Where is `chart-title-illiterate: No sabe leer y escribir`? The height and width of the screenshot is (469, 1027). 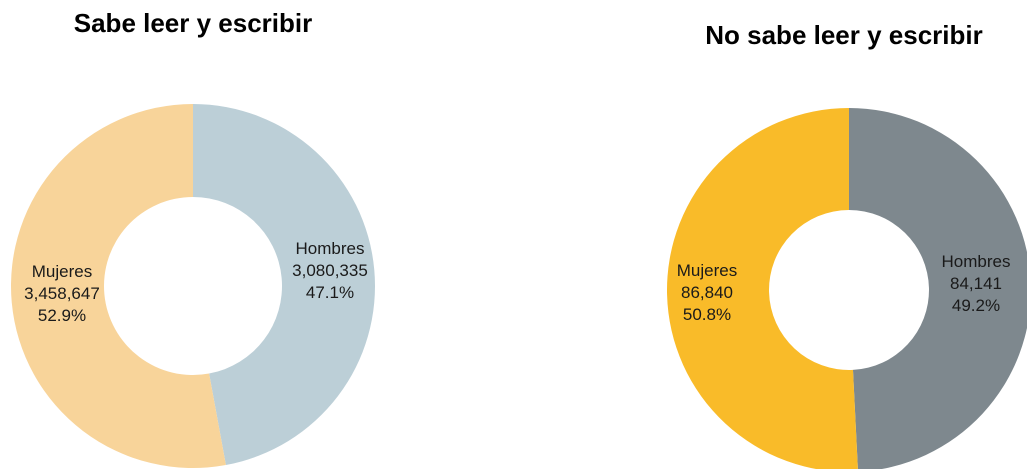 chart-title-illiterate: No sabe leer y escribir is located at coordinates (844, 35).